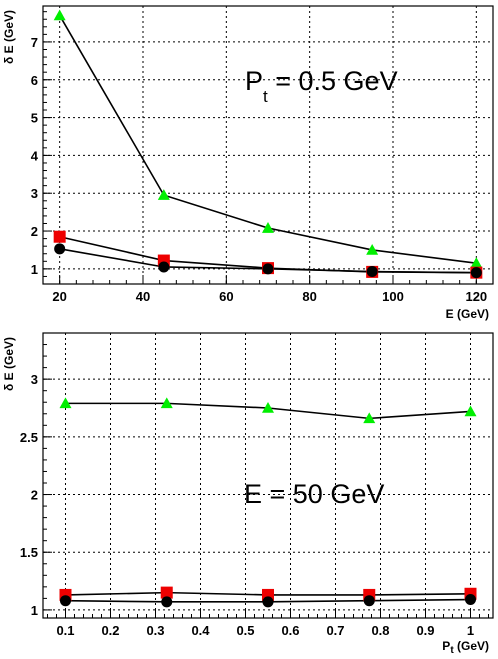  What do you see at coordinates (467, 314) in the screenshot?
I see `x-axis-label: E (GeV)` at bounding box center [467, 314].